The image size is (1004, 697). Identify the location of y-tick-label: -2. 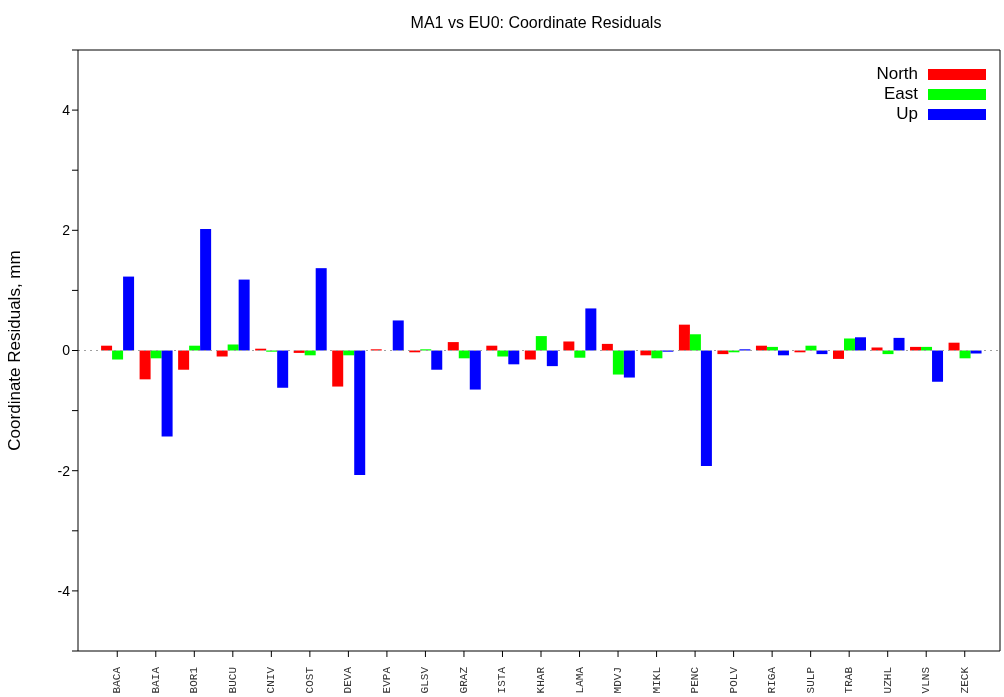
(64, 470).